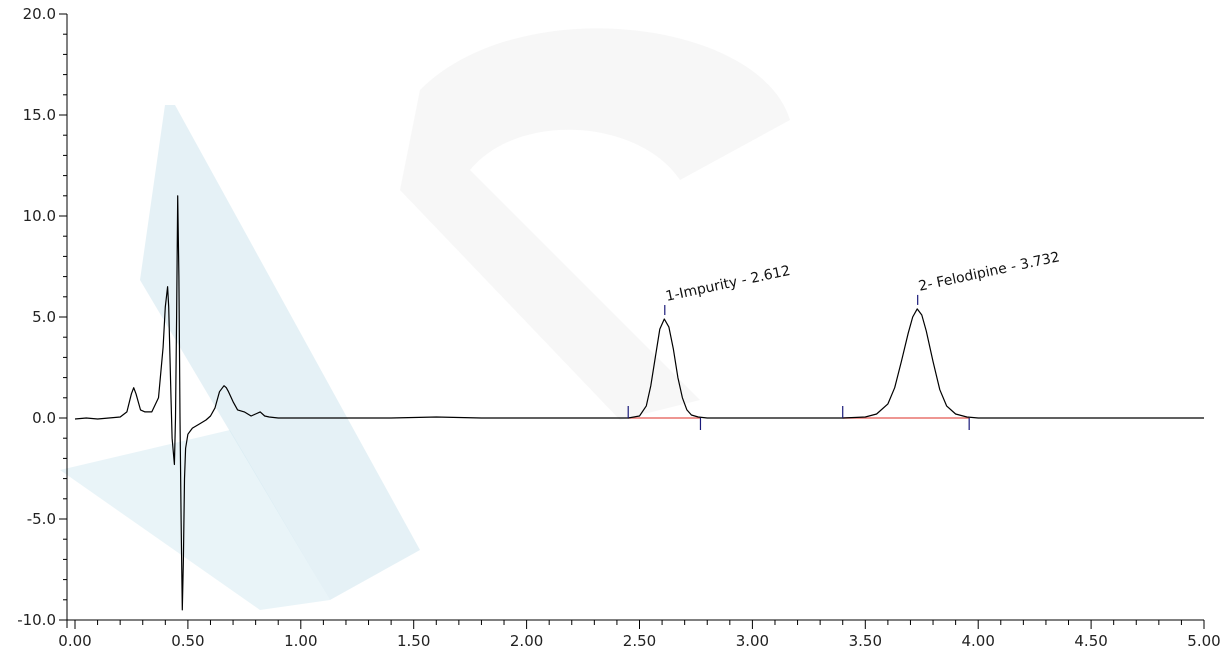 The height and width of the screenshot is (657, 1227). I want to click on y-tick-label: 5.0, so click(44, 317).